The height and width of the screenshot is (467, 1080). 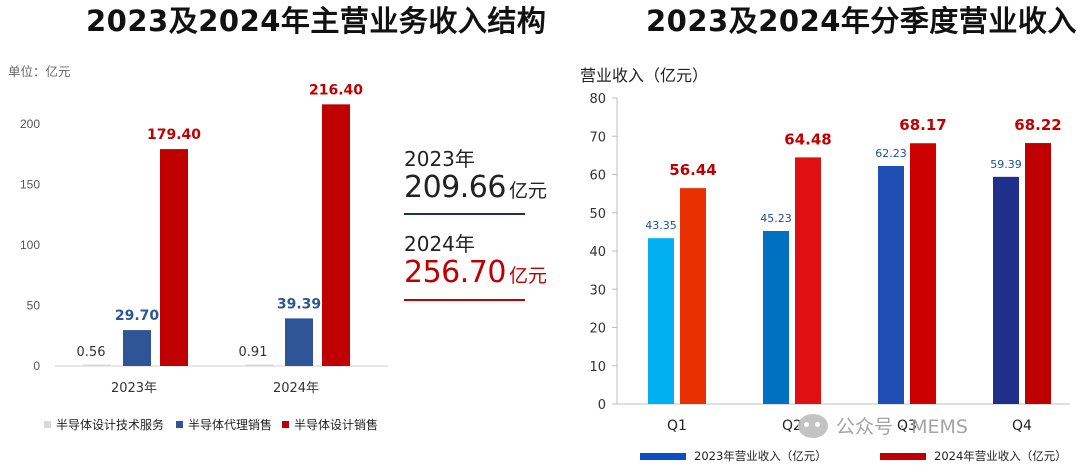 What do you see at coordinates (776, 218) in the screenshot?
I see `data-label: 45.23` at bounding box center [776, 218].